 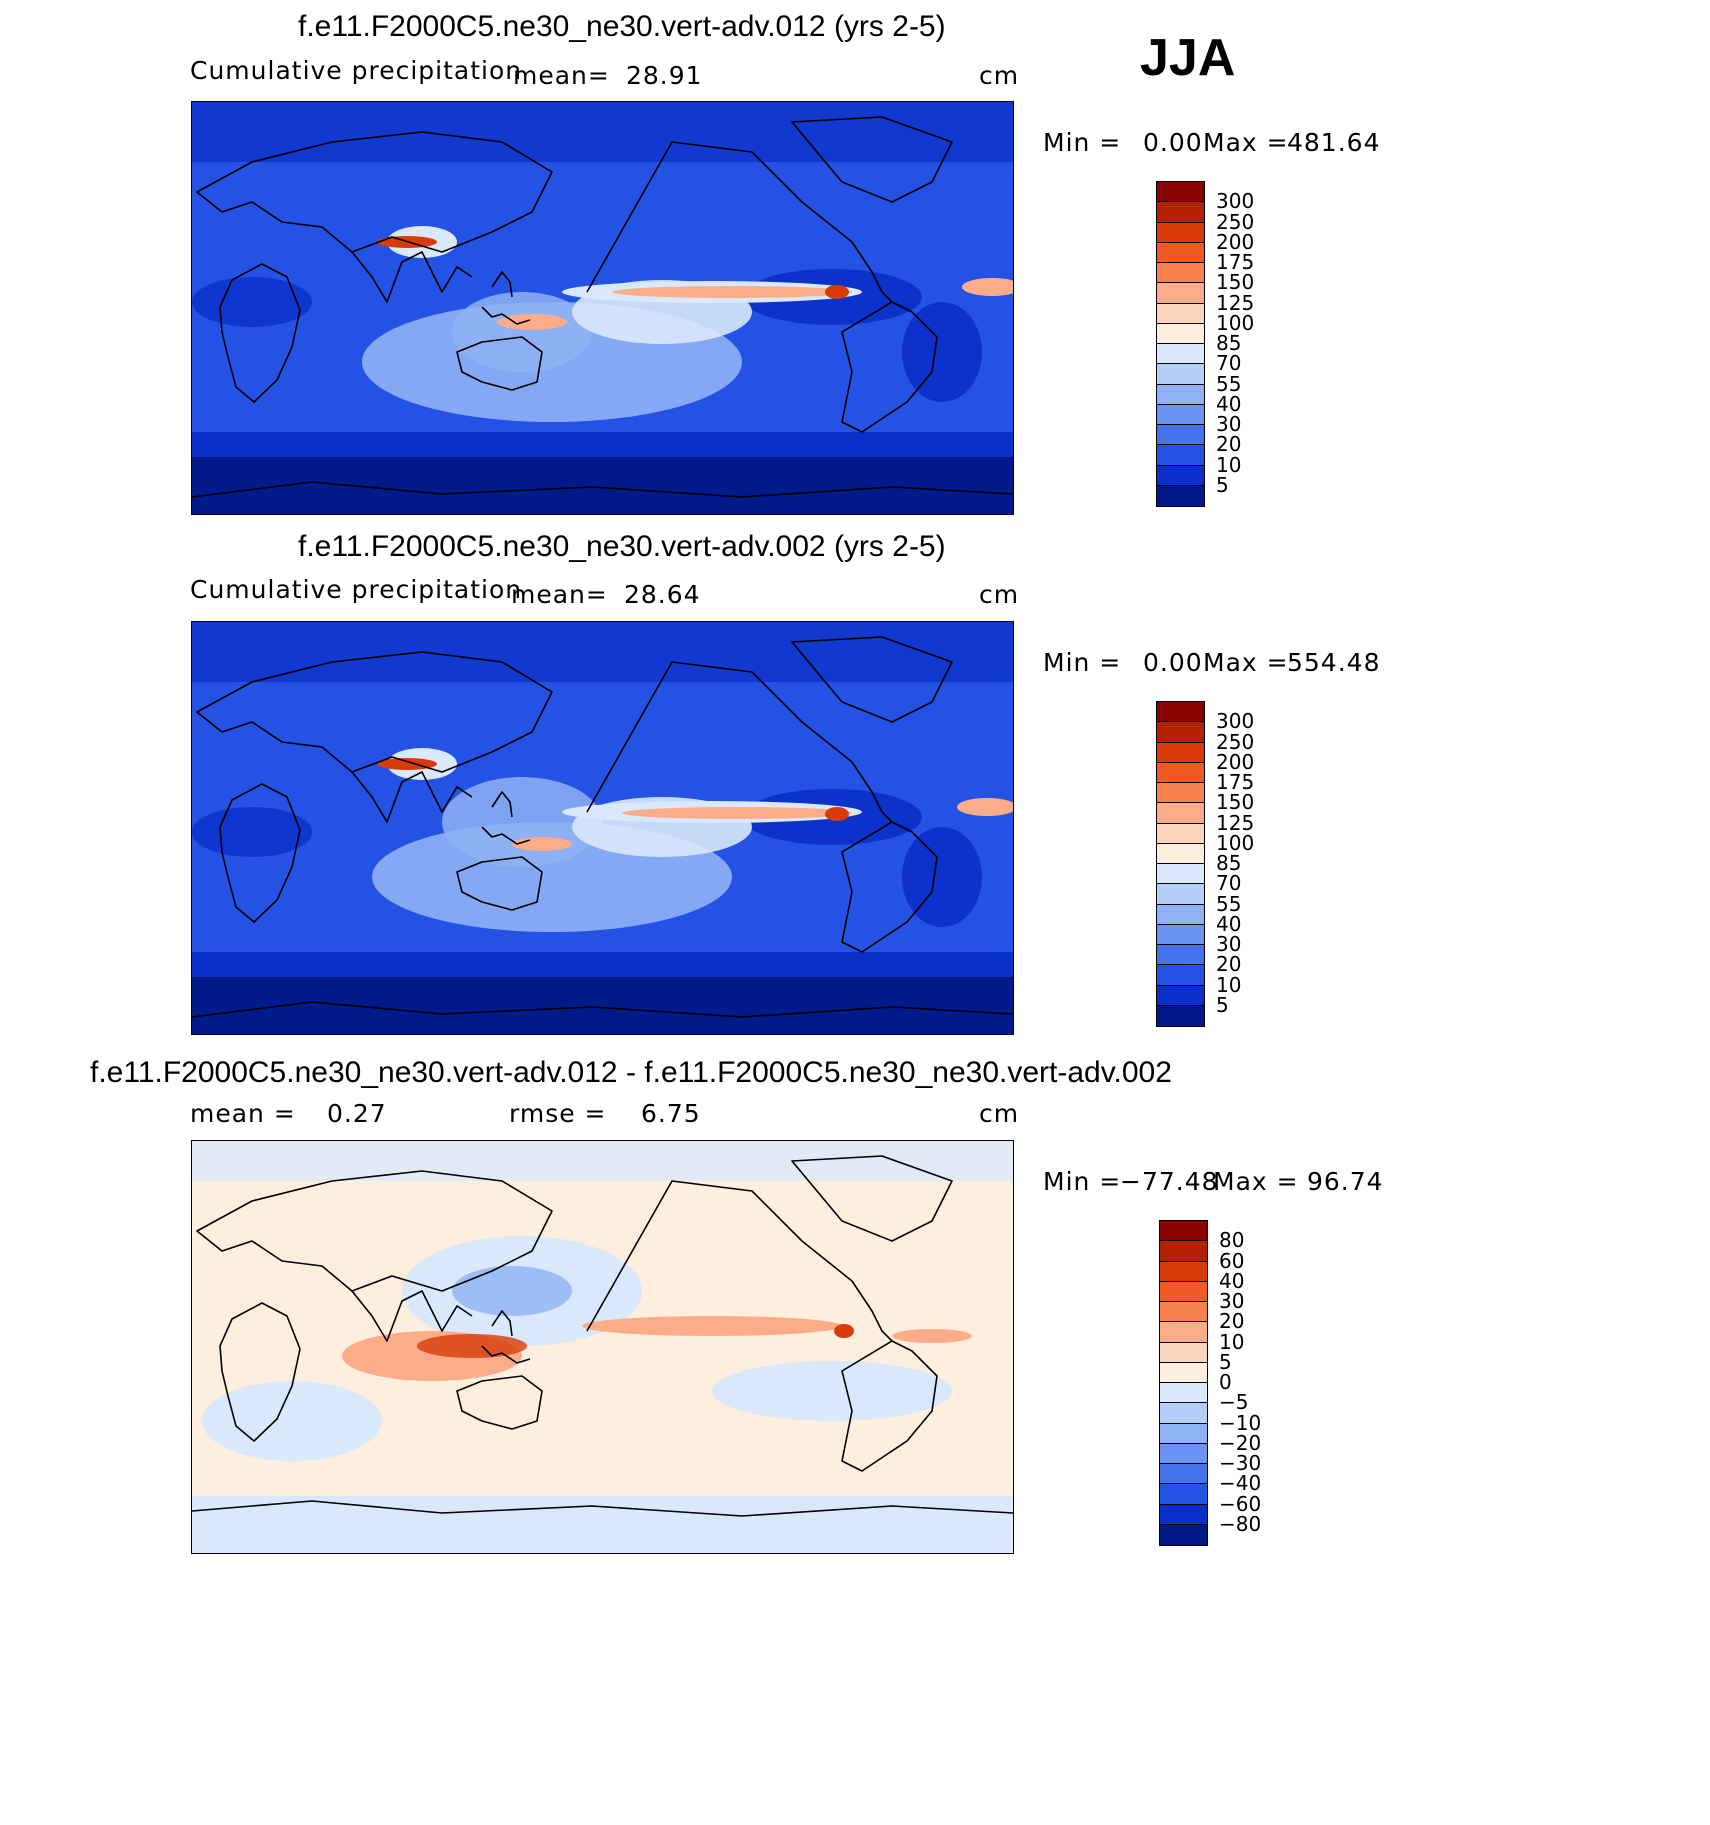 What do you see at coordinates (558, 1113) in the screenshot?
I see `panel-3-rmse-label: rmse =` at bounding box center [558, 1113].